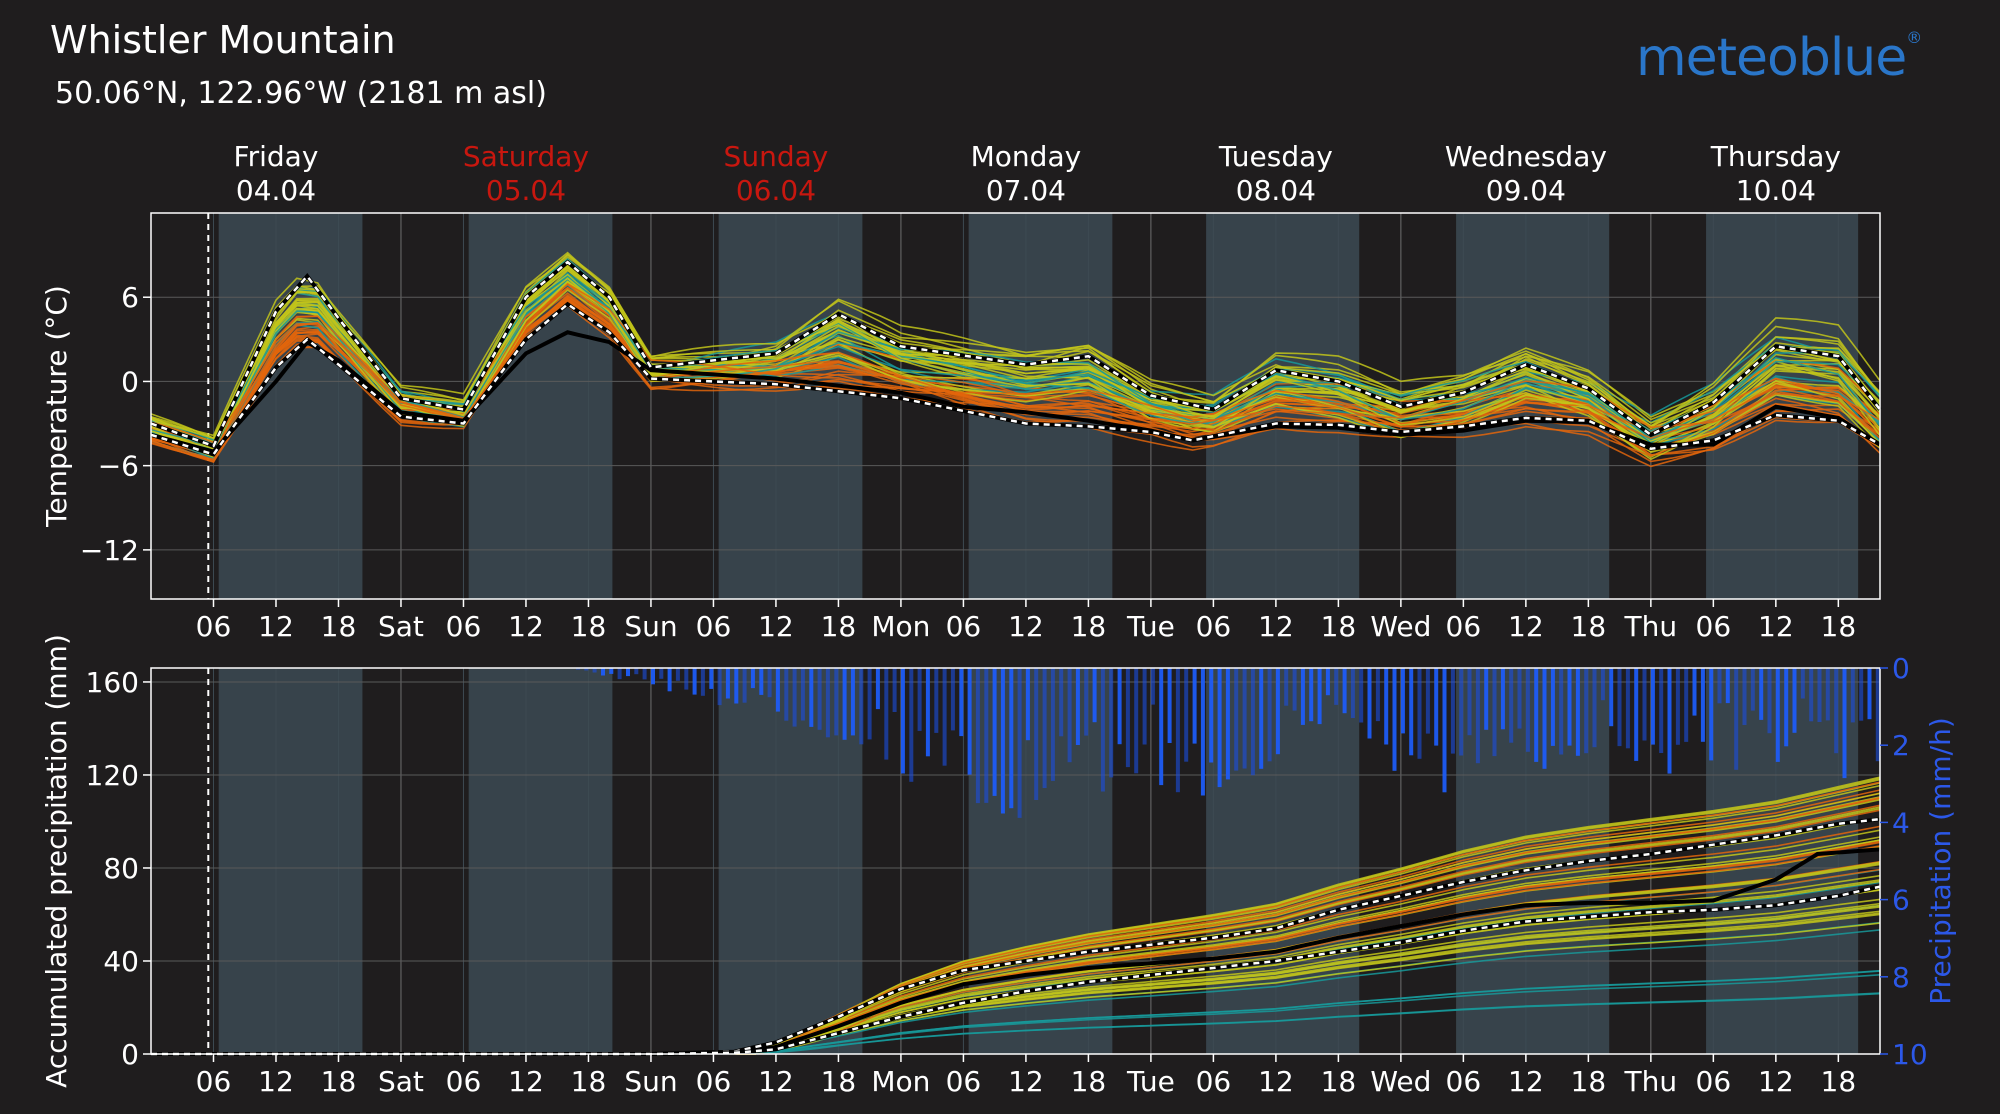 The image size is (2000, 1114). What do you see at coordinates (276, 156) in the screenshot?
I see `day-name-label: Friday` at bounding box center [276, 156].